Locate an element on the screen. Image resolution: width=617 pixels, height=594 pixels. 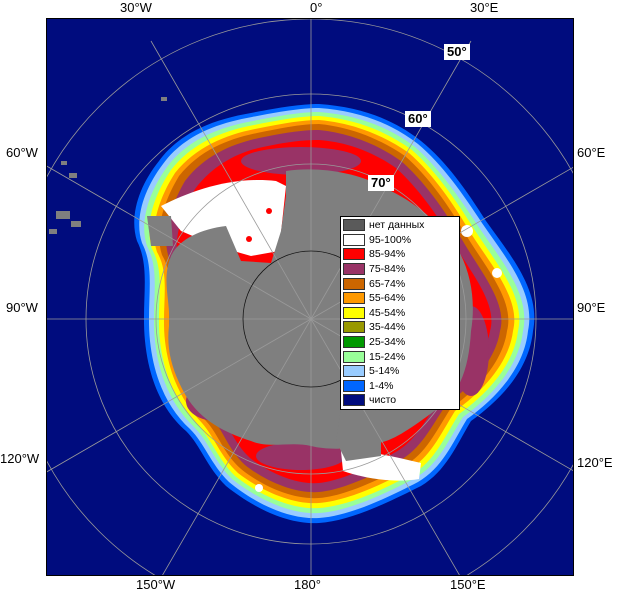
legend-label: чисто is located at coordinates (383, 400).